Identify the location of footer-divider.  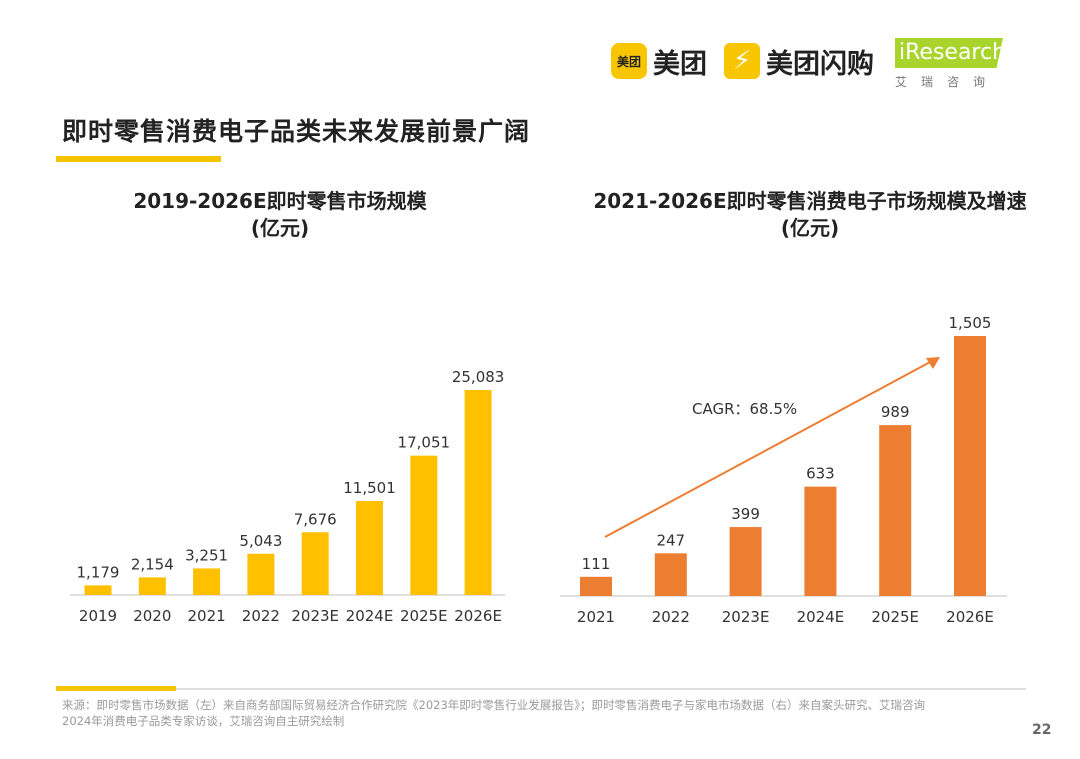
(541, 689).